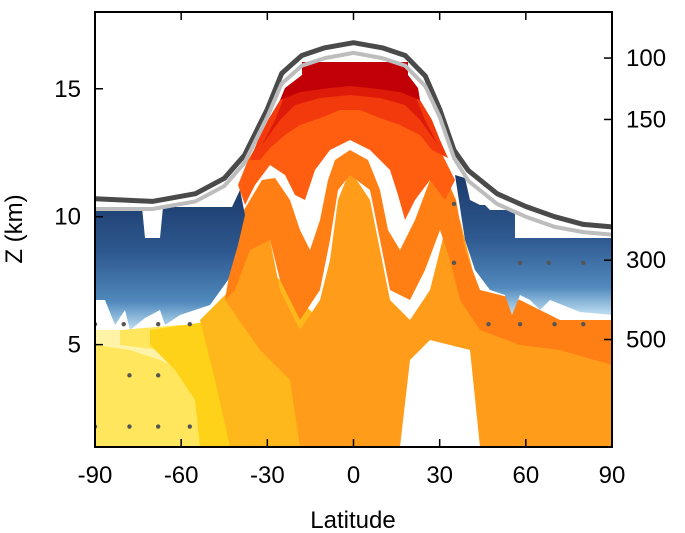 This screenshot has width=685, height=533. What do you see at coordinates (353, 475) in the screenshot?
I see `x-tick-label: 0` at bounding box center [353, 475].